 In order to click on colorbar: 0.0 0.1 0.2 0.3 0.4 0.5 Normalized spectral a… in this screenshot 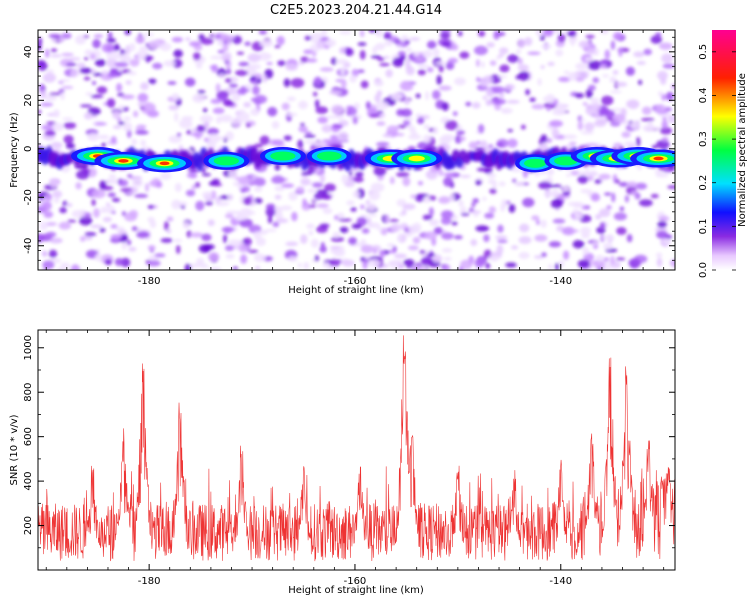, I will do `click(723, 154)`.